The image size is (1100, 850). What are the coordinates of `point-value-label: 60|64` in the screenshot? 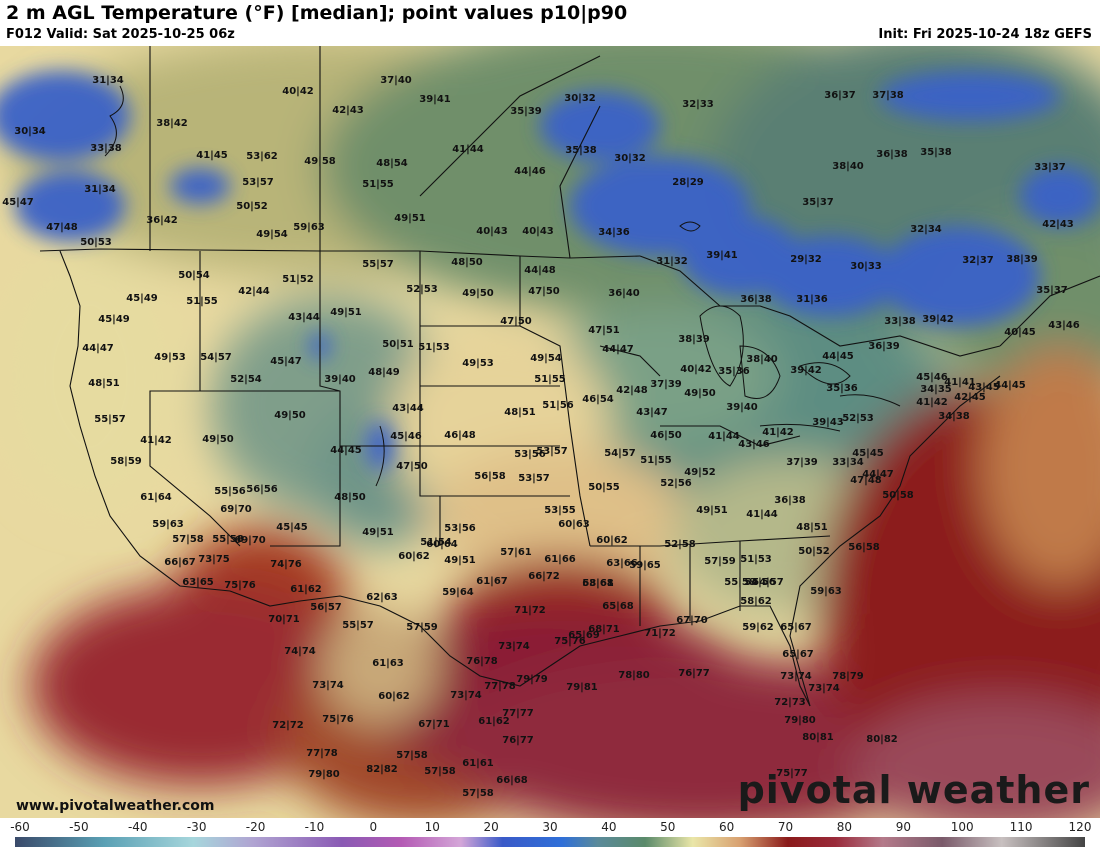 It's located at (442, 544).